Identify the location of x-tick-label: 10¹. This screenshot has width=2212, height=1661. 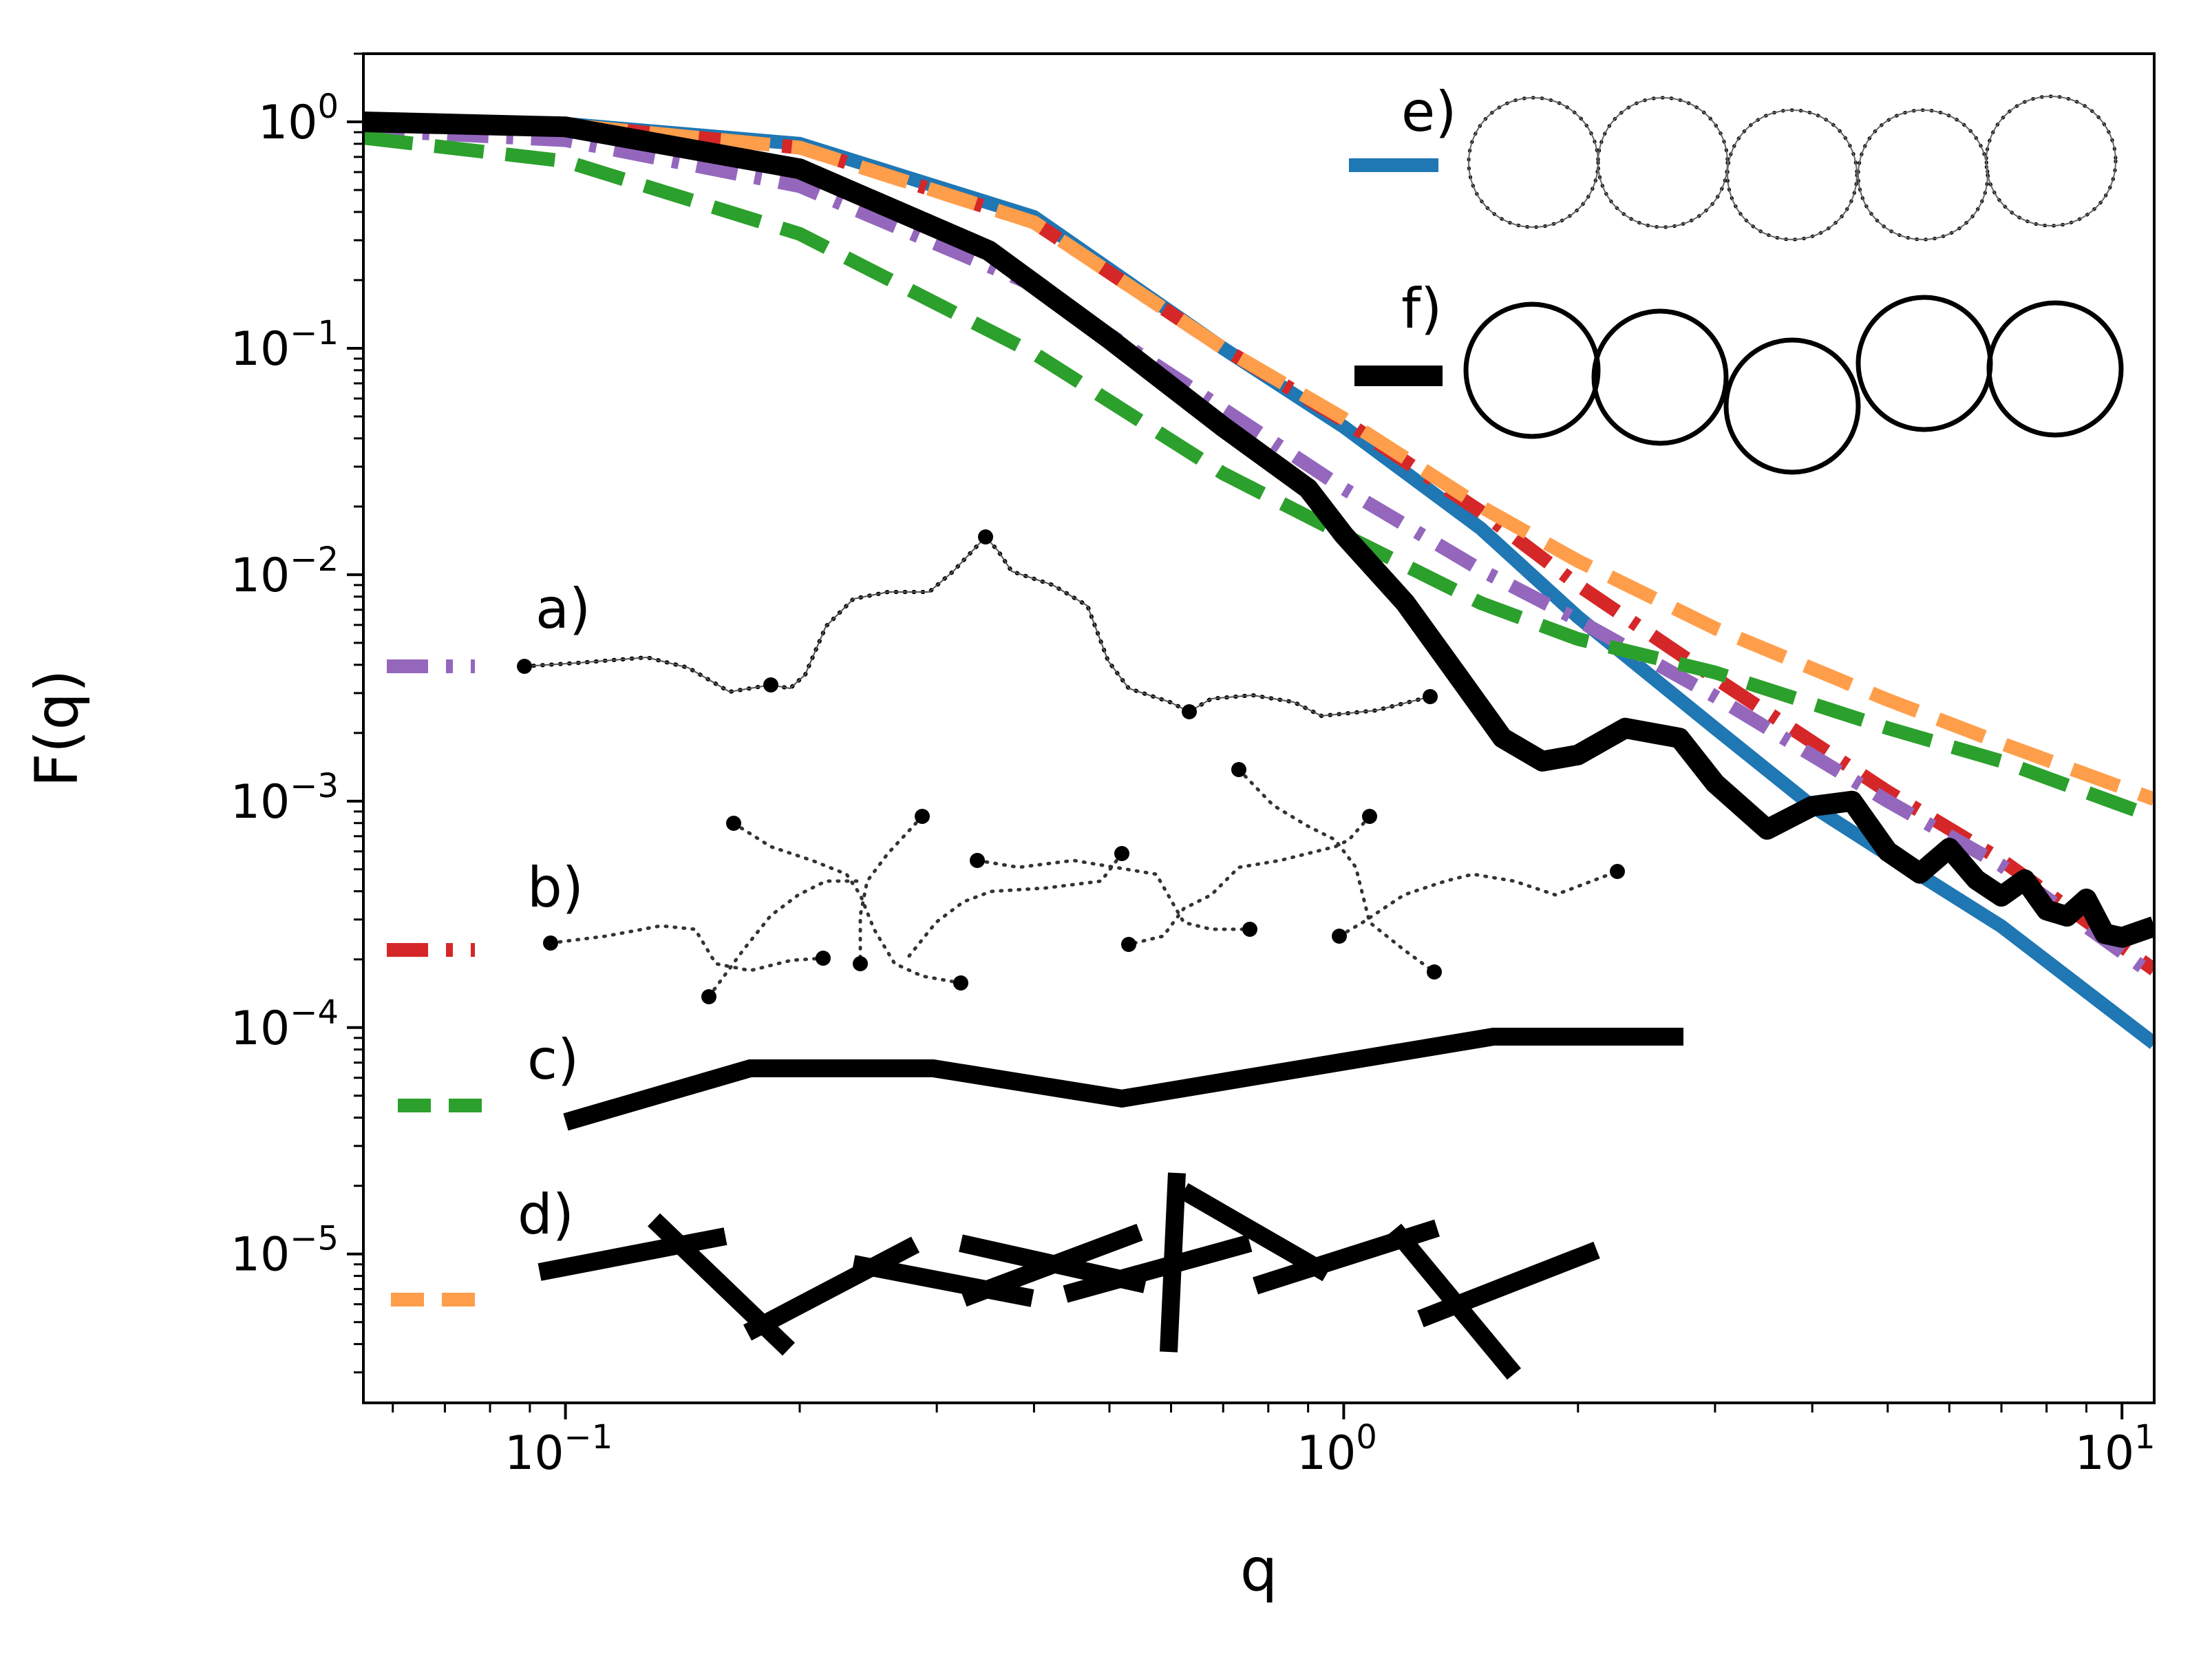
(2115, 1449).